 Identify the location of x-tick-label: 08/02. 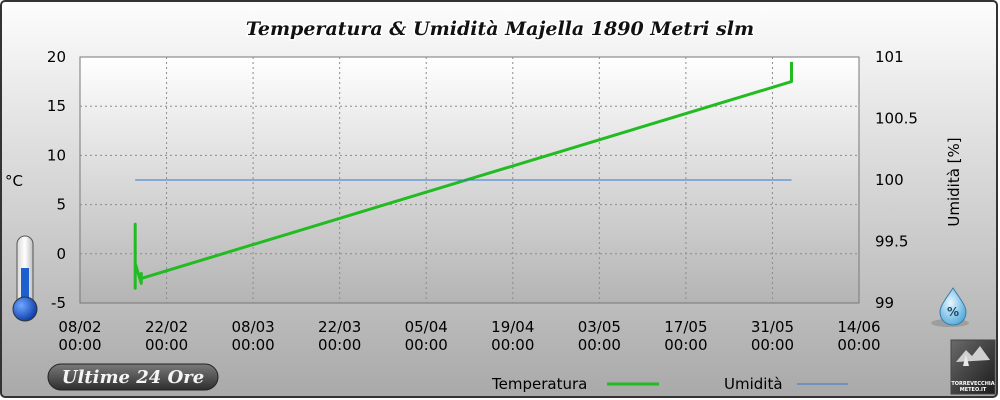
(79, 327).